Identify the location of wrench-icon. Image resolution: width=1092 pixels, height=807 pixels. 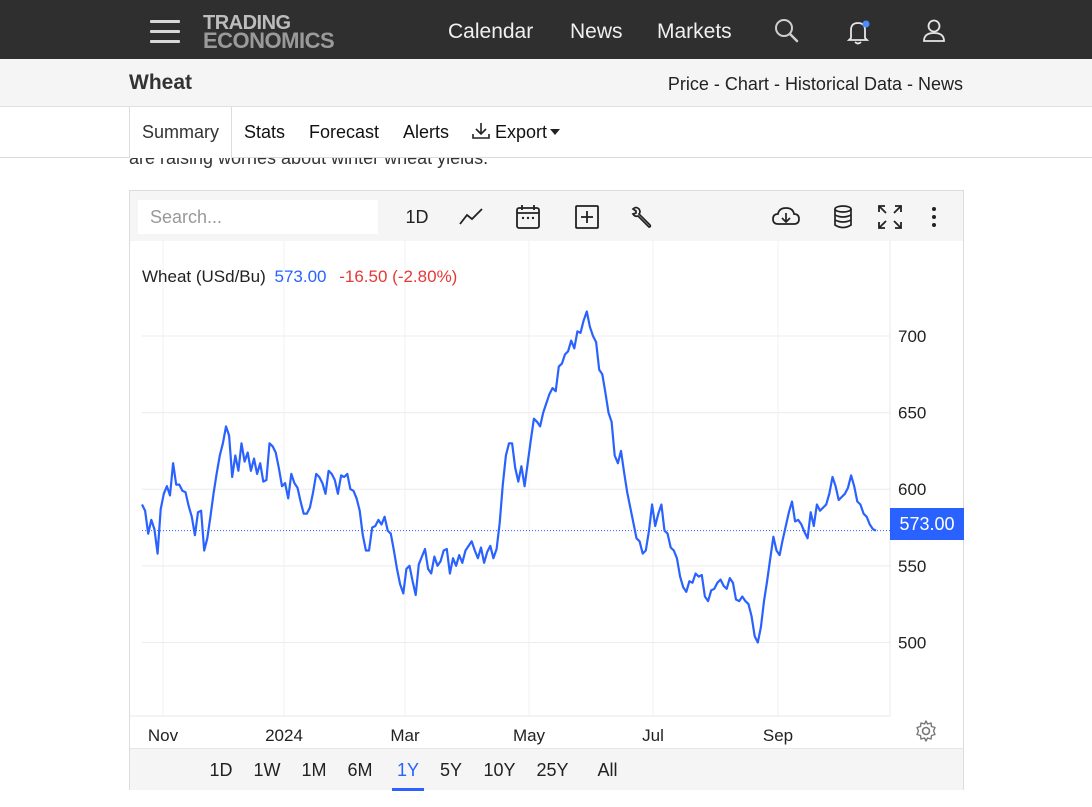
(642, 217).